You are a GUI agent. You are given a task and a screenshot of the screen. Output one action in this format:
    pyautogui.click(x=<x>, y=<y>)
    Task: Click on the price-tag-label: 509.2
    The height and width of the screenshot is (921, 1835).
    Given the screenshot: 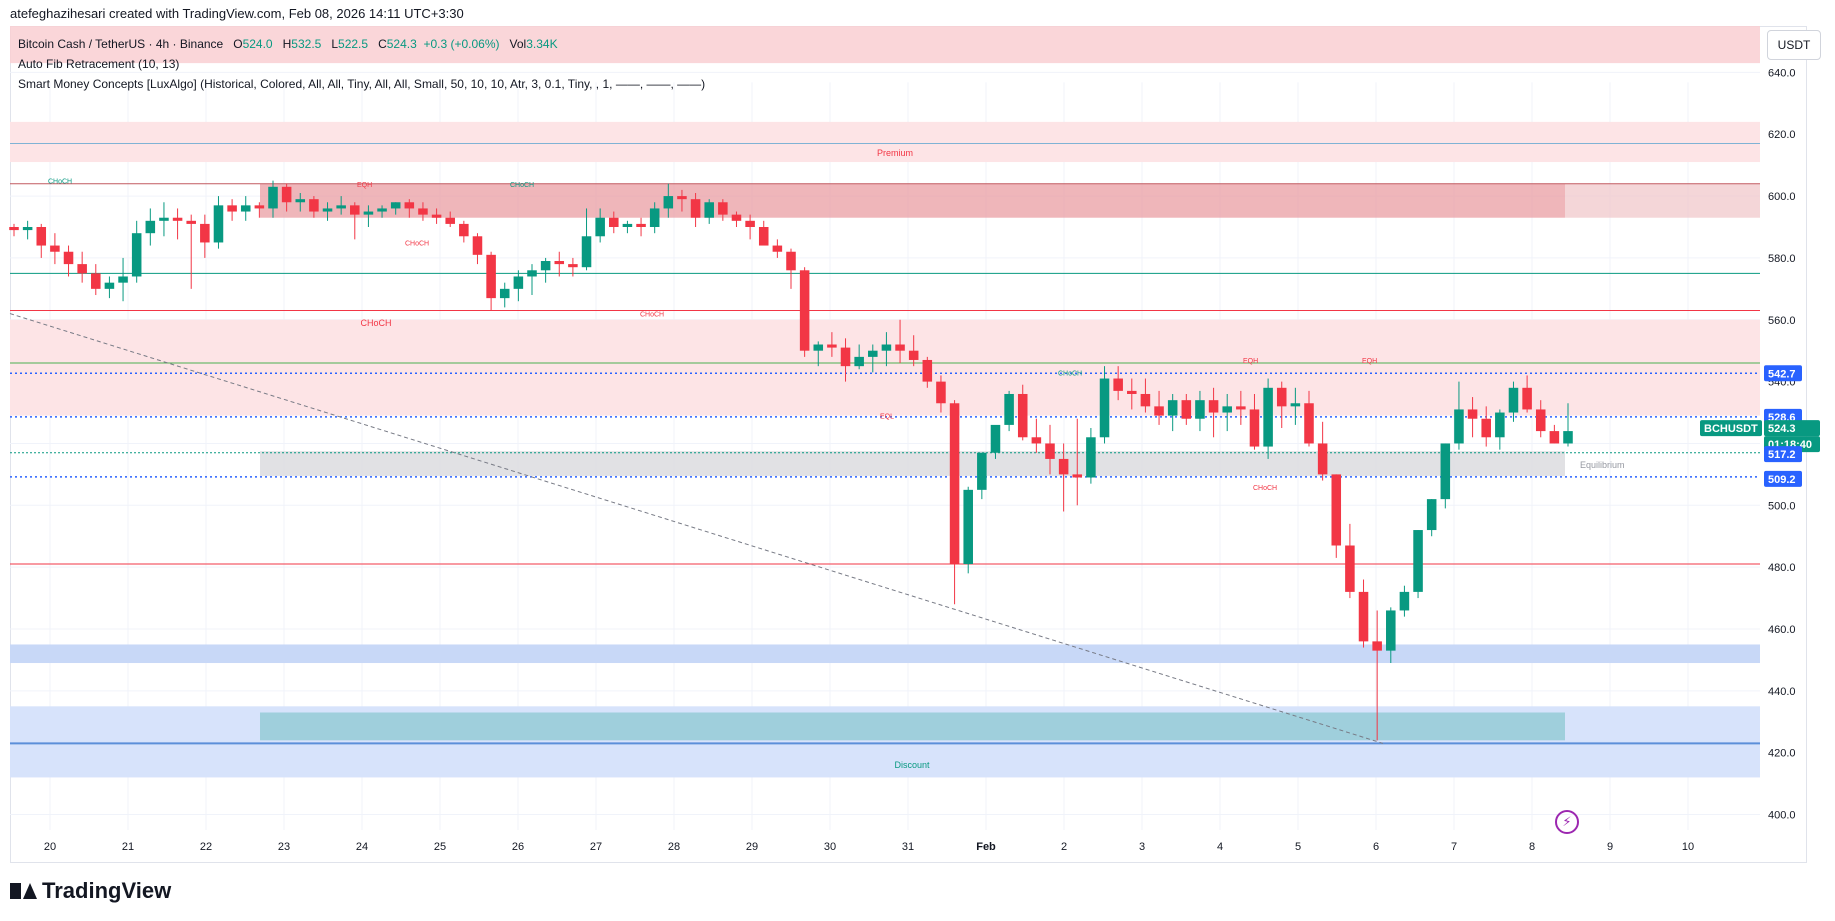 What is the action you would take?
    pyautogui.click(x=1782, y=480)
    